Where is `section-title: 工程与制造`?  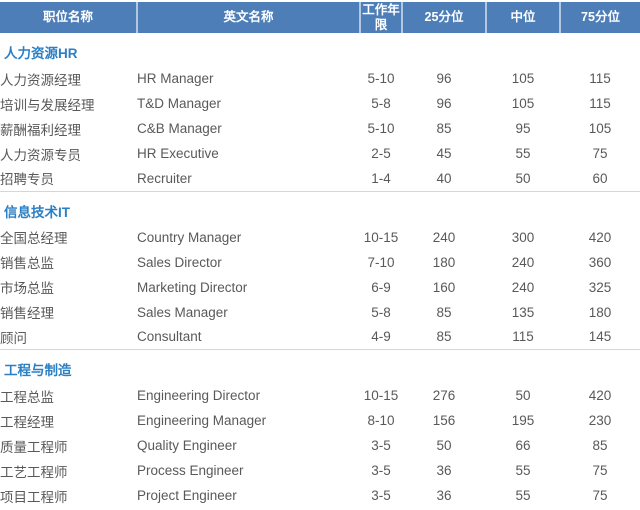 section-title: 工程与制造 is located at coordinates (38, 370).